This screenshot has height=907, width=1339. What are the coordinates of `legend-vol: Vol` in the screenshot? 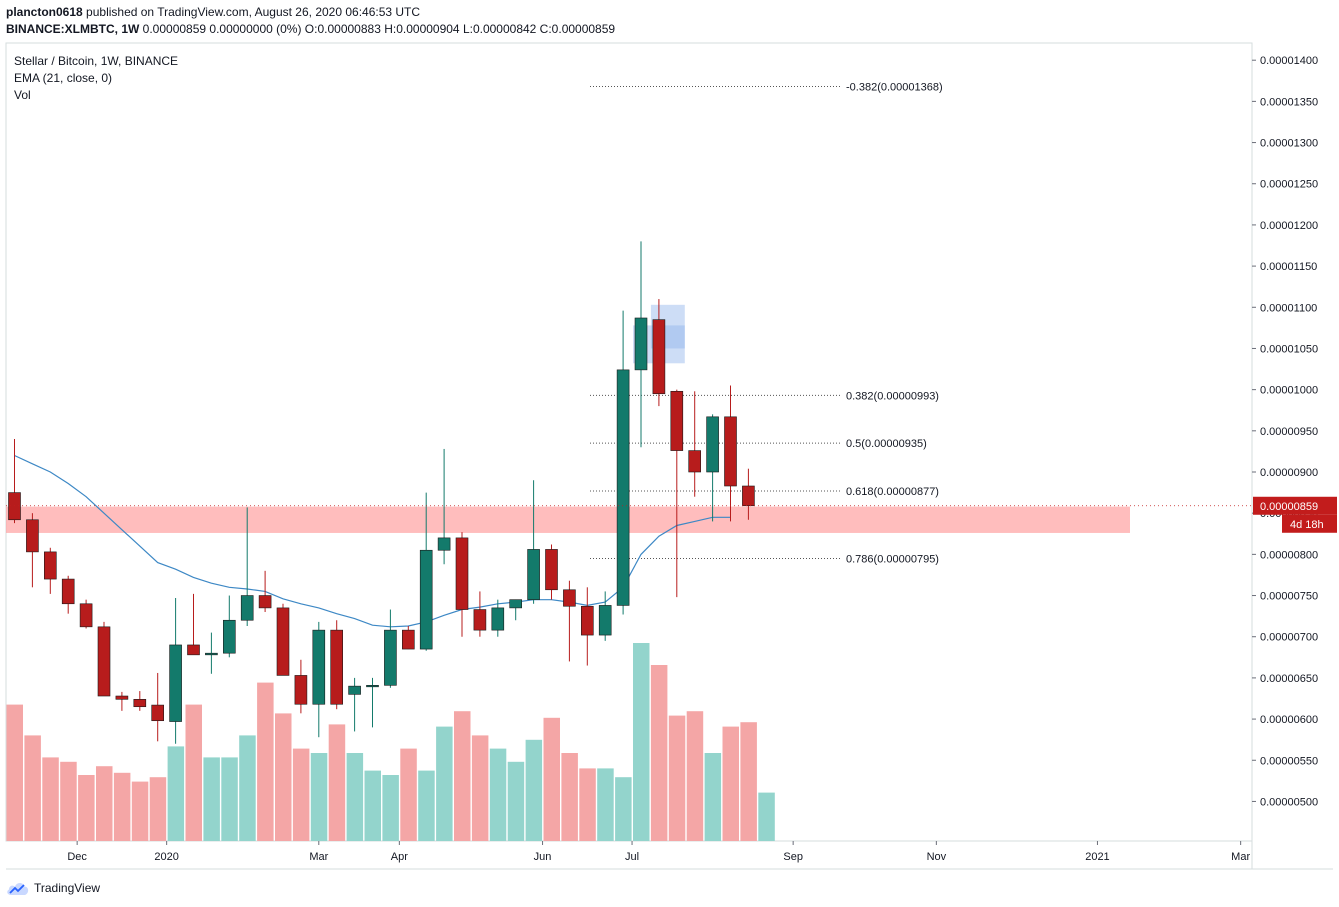 It's located at (22, 95).